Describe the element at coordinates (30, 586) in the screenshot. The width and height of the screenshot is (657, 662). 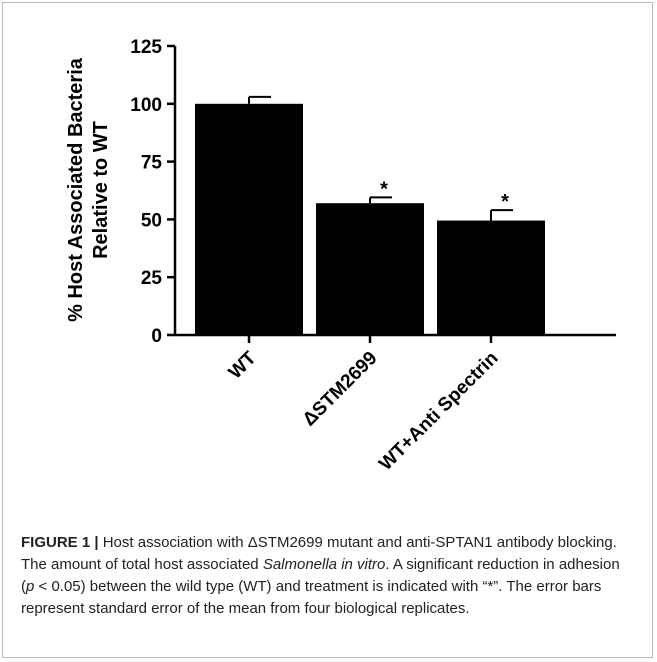
I see `caption-p-symbol: p` at that location.